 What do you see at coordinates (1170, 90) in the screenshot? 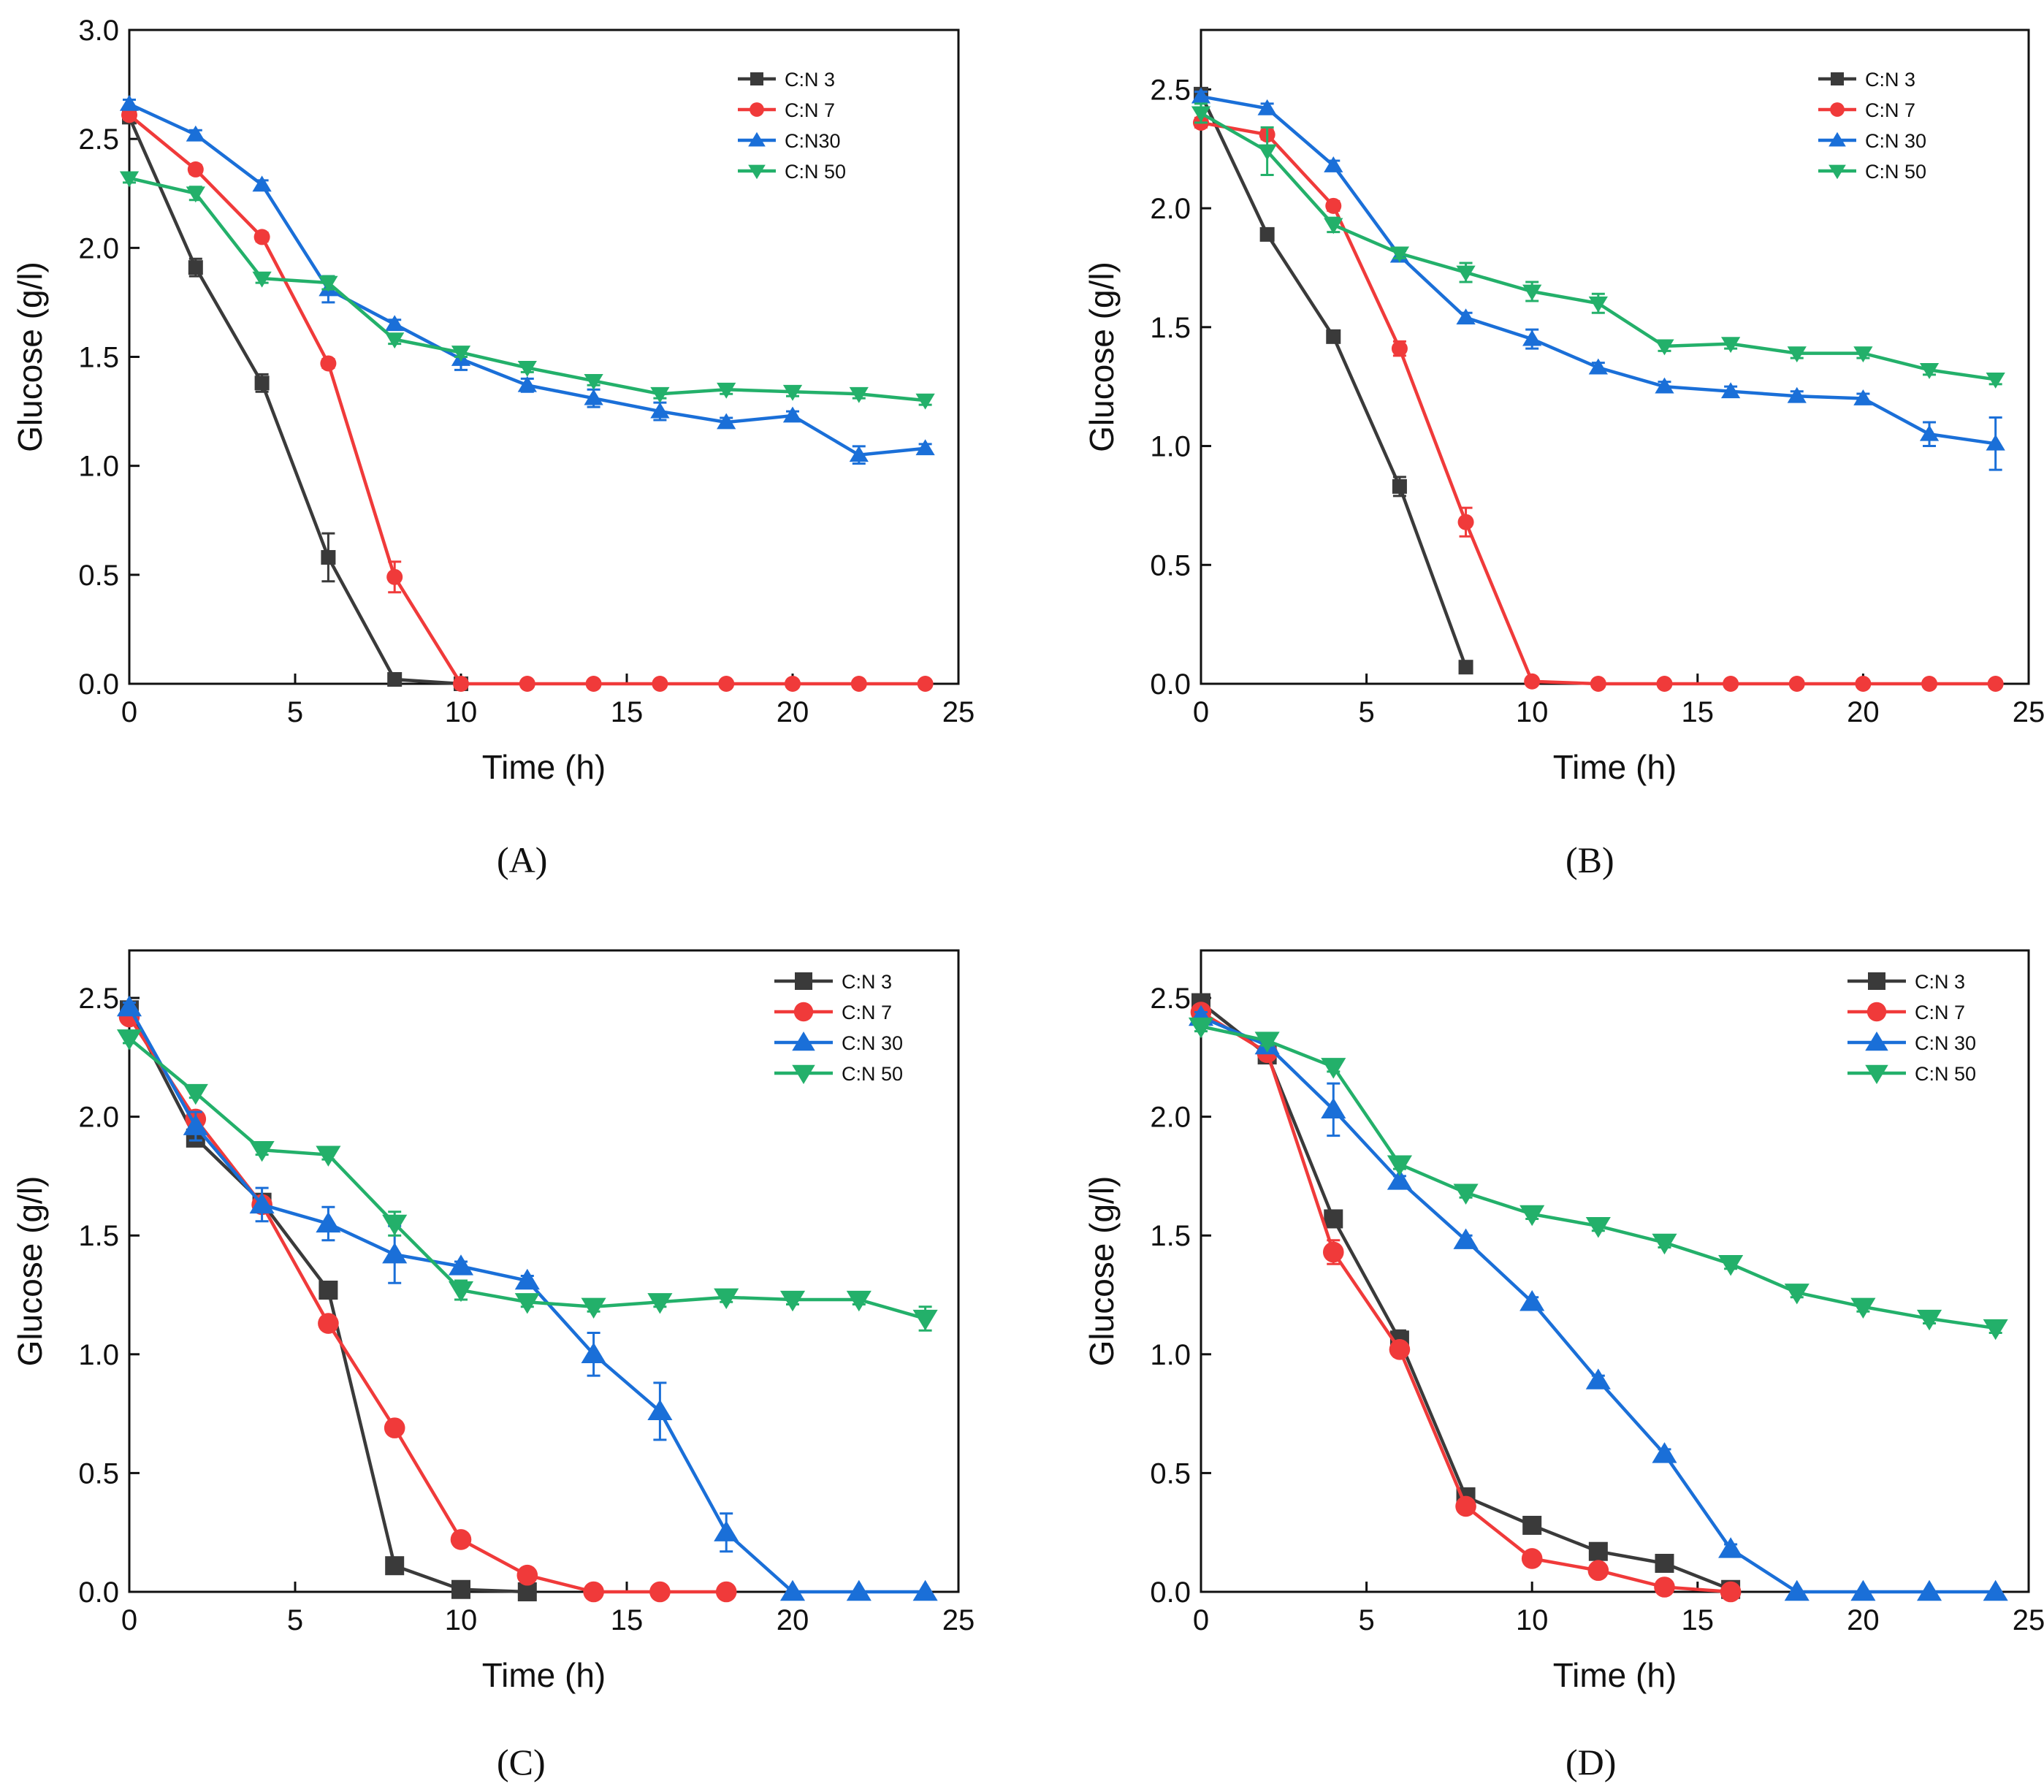
I see `y-tick-label-b-5: 2.5` at bounding box center [1170, 90].